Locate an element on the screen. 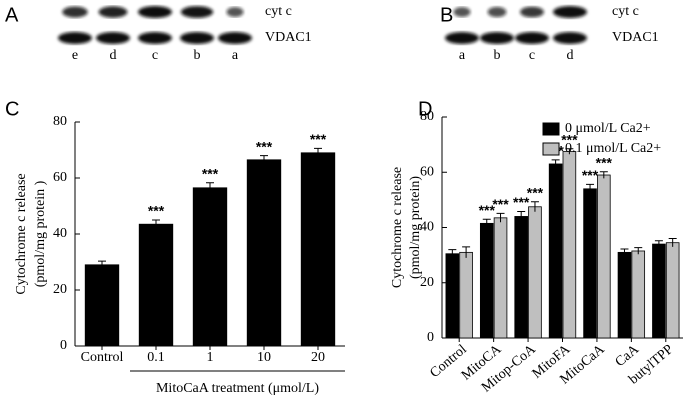 This screenshot has width=688, height=401. x-tick-label: Control is located at coordinates (102, 357).